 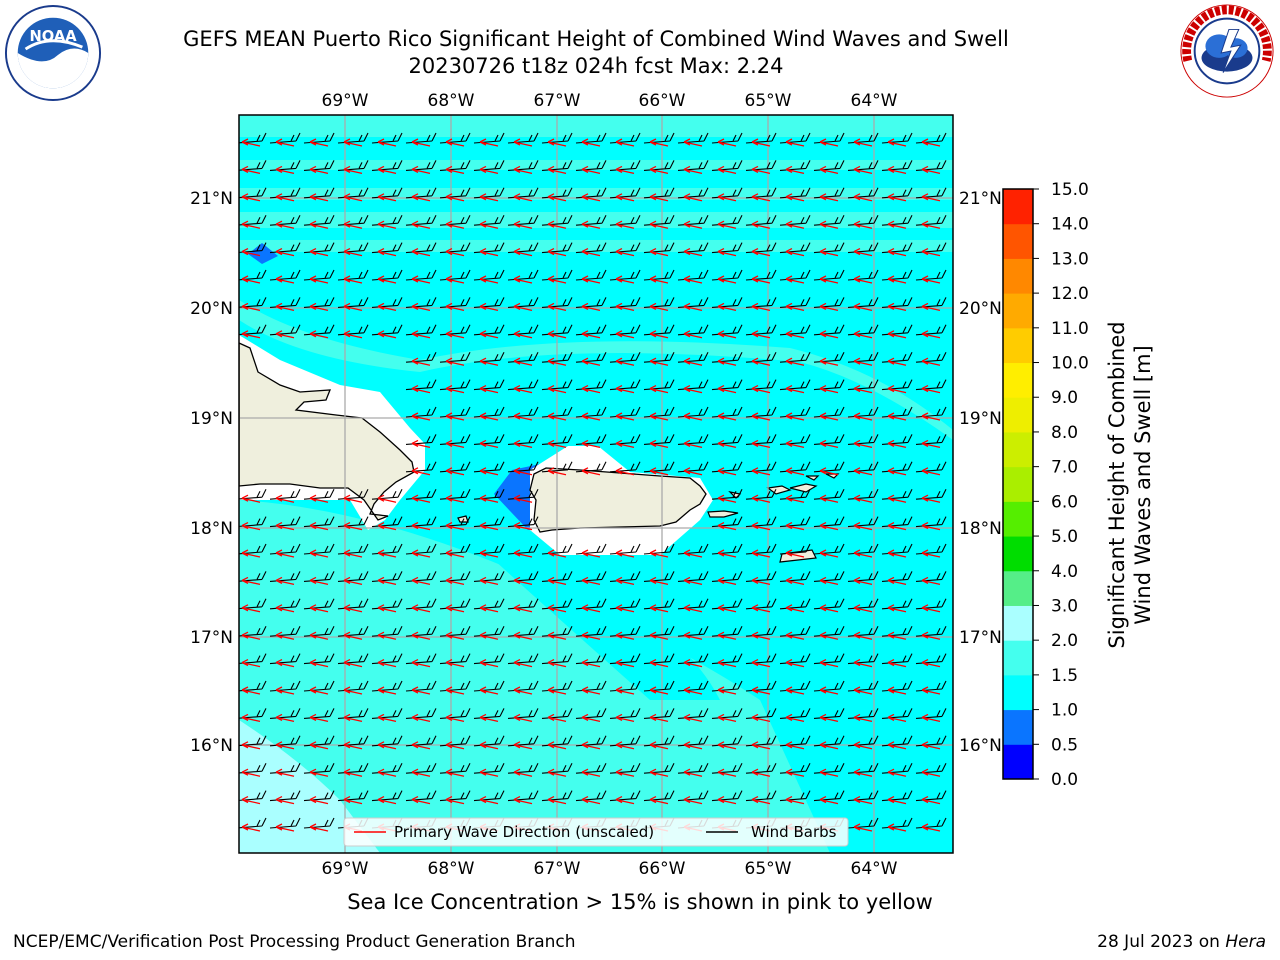 What do you see at coordinates (1064, 780) in the screenshot?
I see `colorbar-tick-label: 0.0` at bounding box center [1064, 780].